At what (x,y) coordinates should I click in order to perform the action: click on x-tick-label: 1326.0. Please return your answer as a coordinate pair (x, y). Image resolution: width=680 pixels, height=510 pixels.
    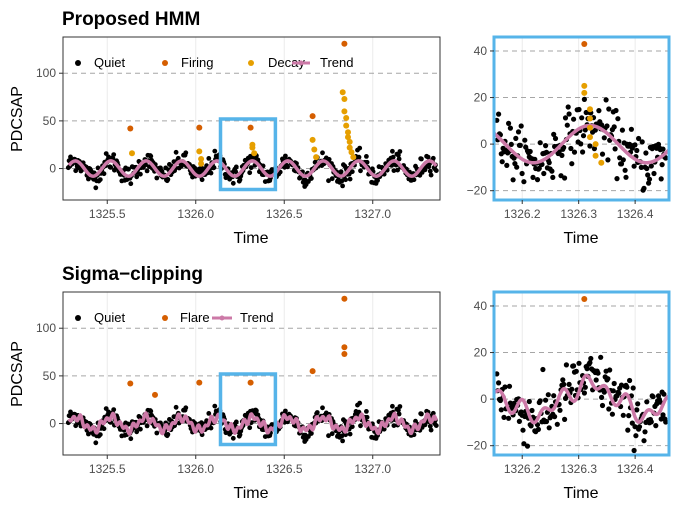
    Looking at the image, I should click on (195, 214).